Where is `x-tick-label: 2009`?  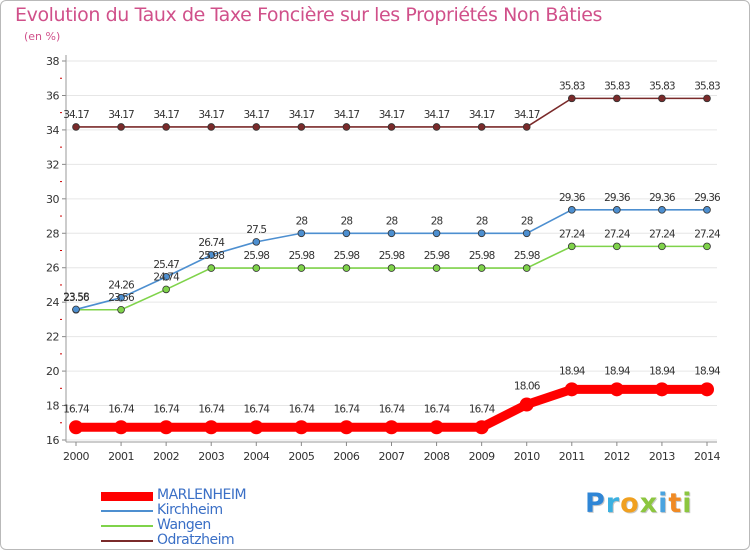 x-tick-label: 2009 is located at coordinates (482, 456).